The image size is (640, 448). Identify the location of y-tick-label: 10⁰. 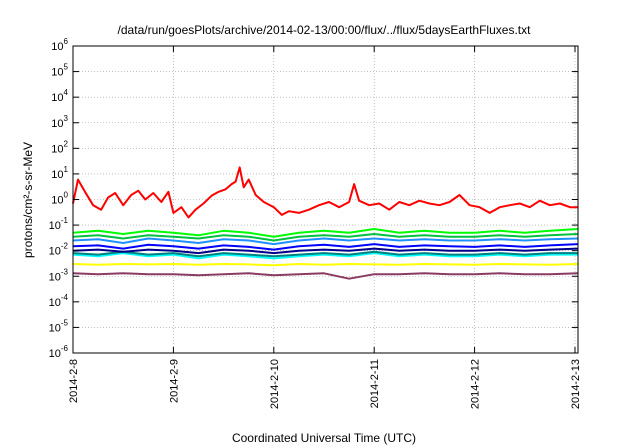
(59, 199).